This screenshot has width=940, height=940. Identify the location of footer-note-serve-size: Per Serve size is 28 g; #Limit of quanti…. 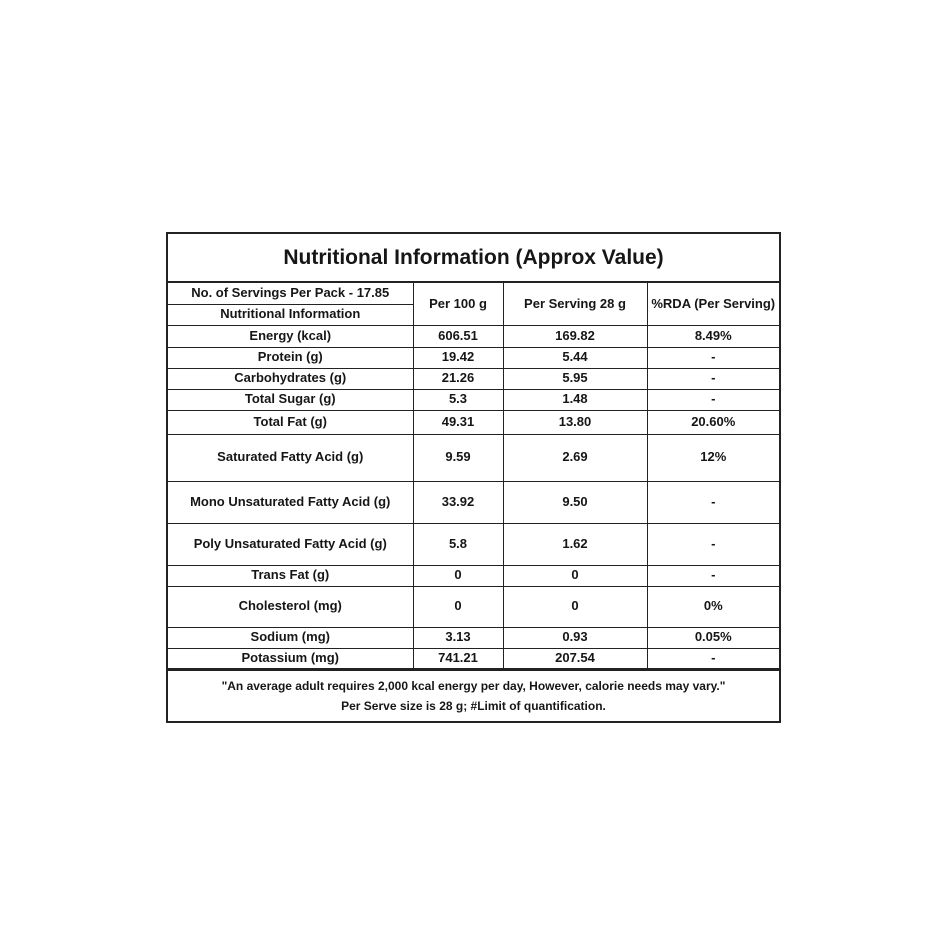
(473, 705).